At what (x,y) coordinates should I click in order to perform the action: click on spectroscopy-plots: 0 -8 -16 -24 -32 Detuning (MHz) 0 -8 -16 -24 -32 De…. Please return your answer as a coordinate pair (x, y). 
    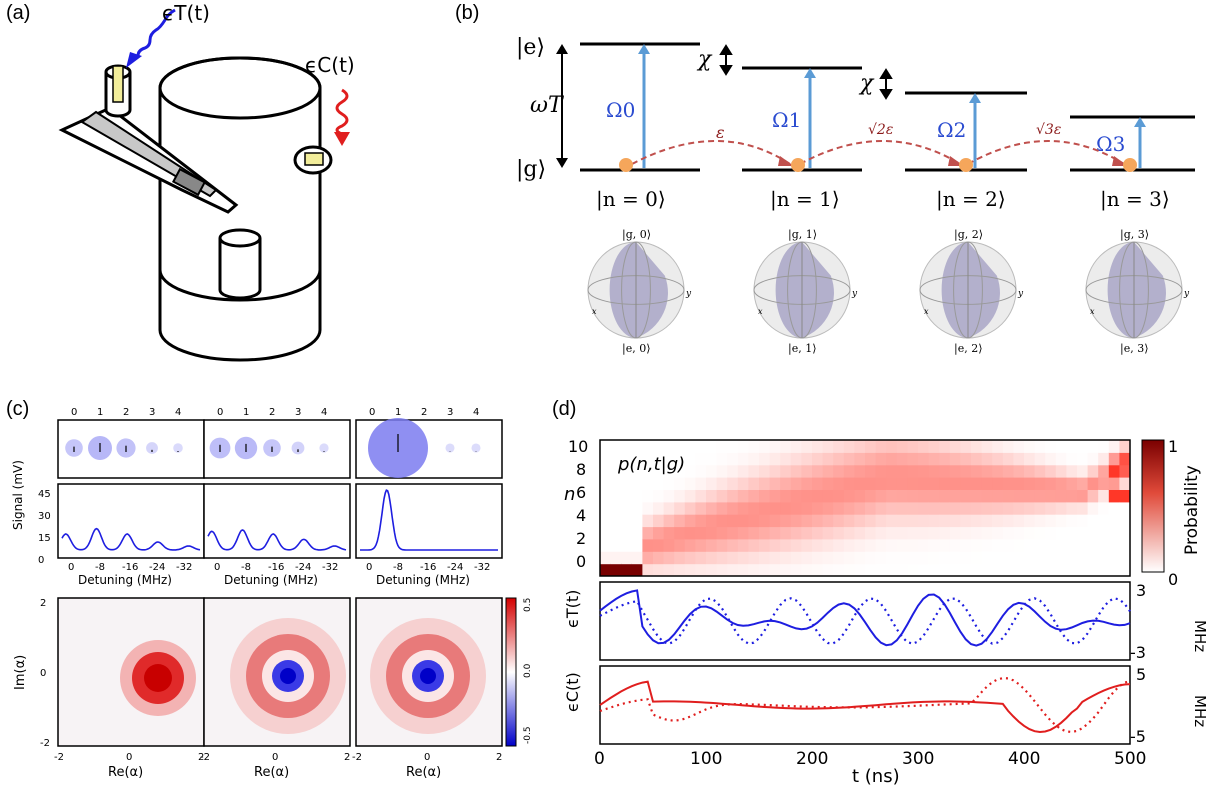
    Looking at the image, I should click on (270, 535).